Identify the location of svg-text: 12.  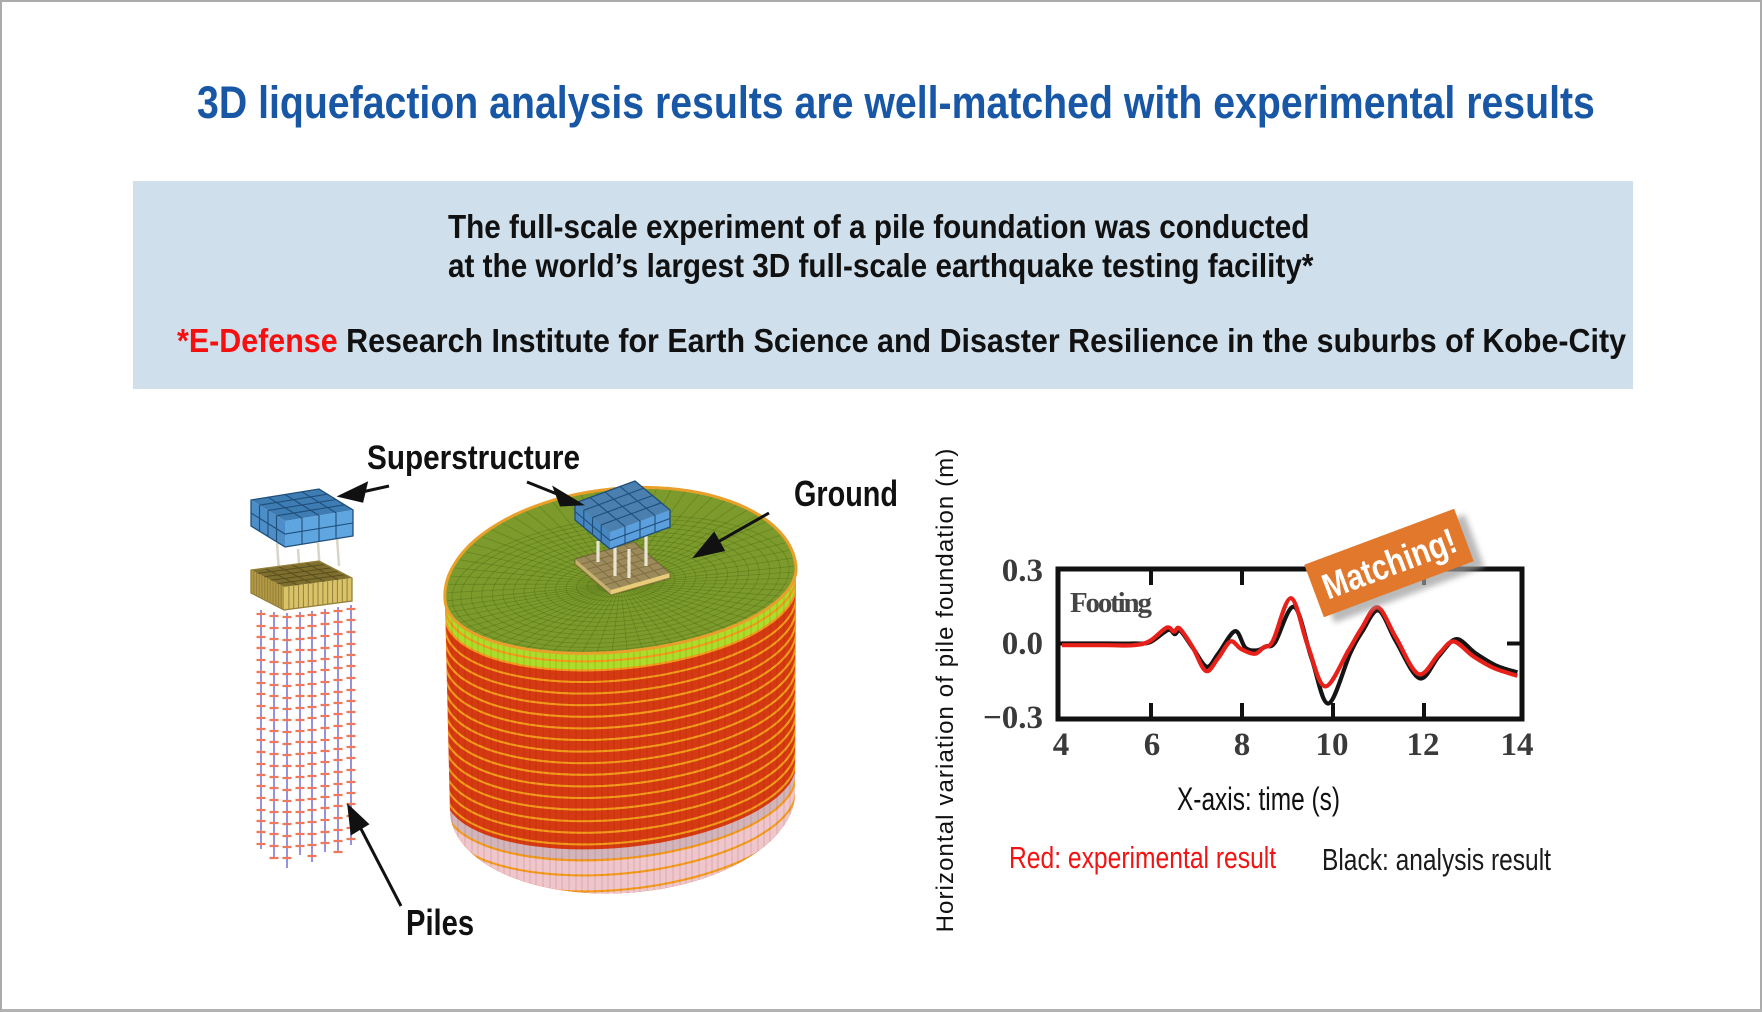
(1423, 745).